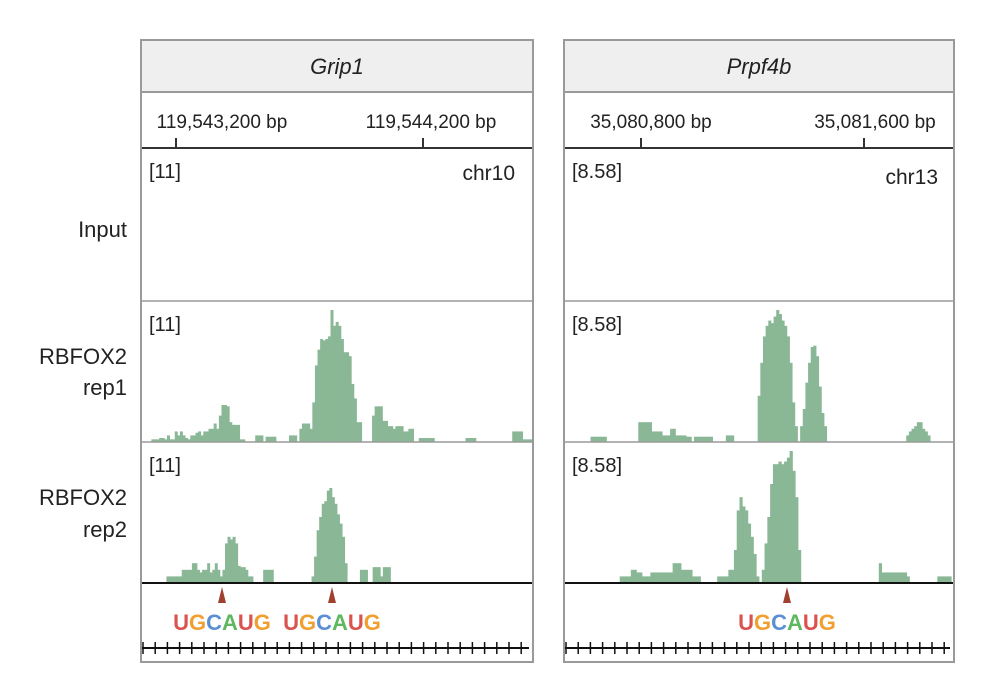 This screenshot has width=991, height=679. Describe the element at coordinates (165, 466) in the screenshot. I see `rep2-scale-label: [11]` at that location.